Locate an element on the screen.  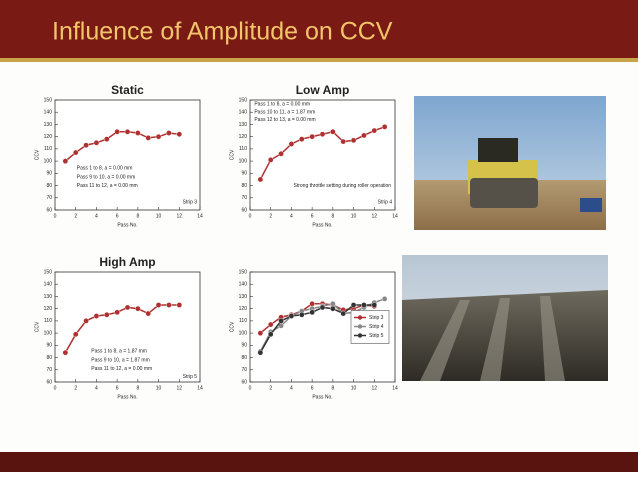
annotation: Pass 1 to 8, a = 1.87 mm is located at coordinates (119, 352).